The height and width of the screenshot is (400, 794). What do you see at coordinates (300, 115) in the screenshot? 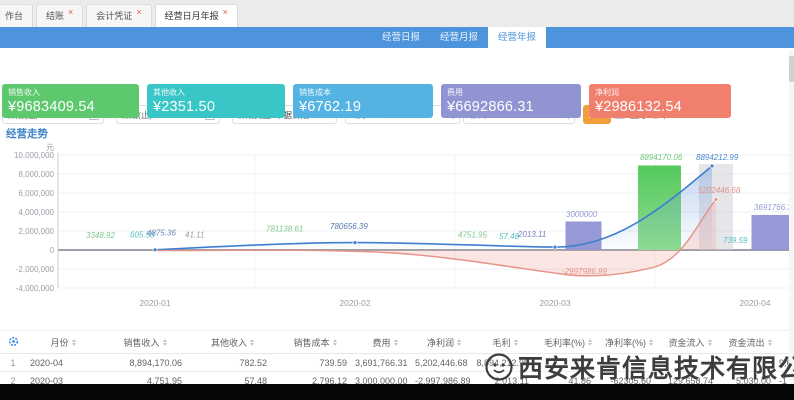
I see `date-type-value: 单据日期` at bounding box center [300, 115].